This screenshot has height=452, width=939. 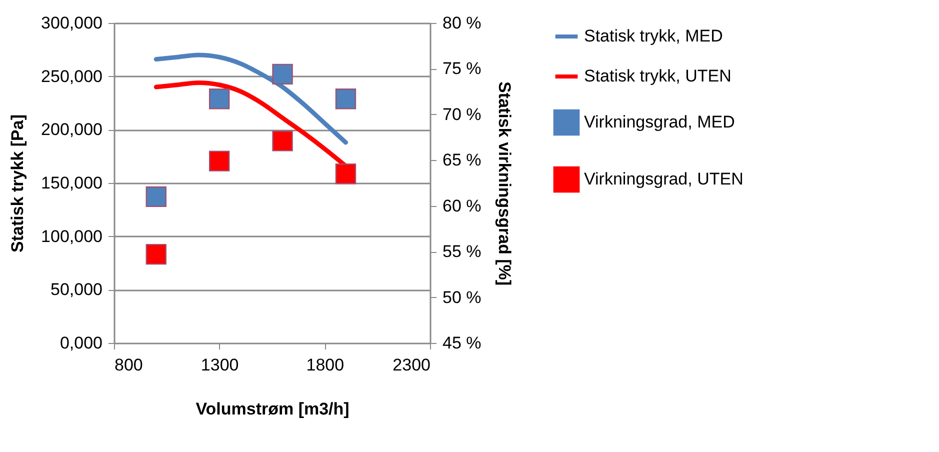 I want to click on y-tick-label: 300,000, so click(x=71, y=23).